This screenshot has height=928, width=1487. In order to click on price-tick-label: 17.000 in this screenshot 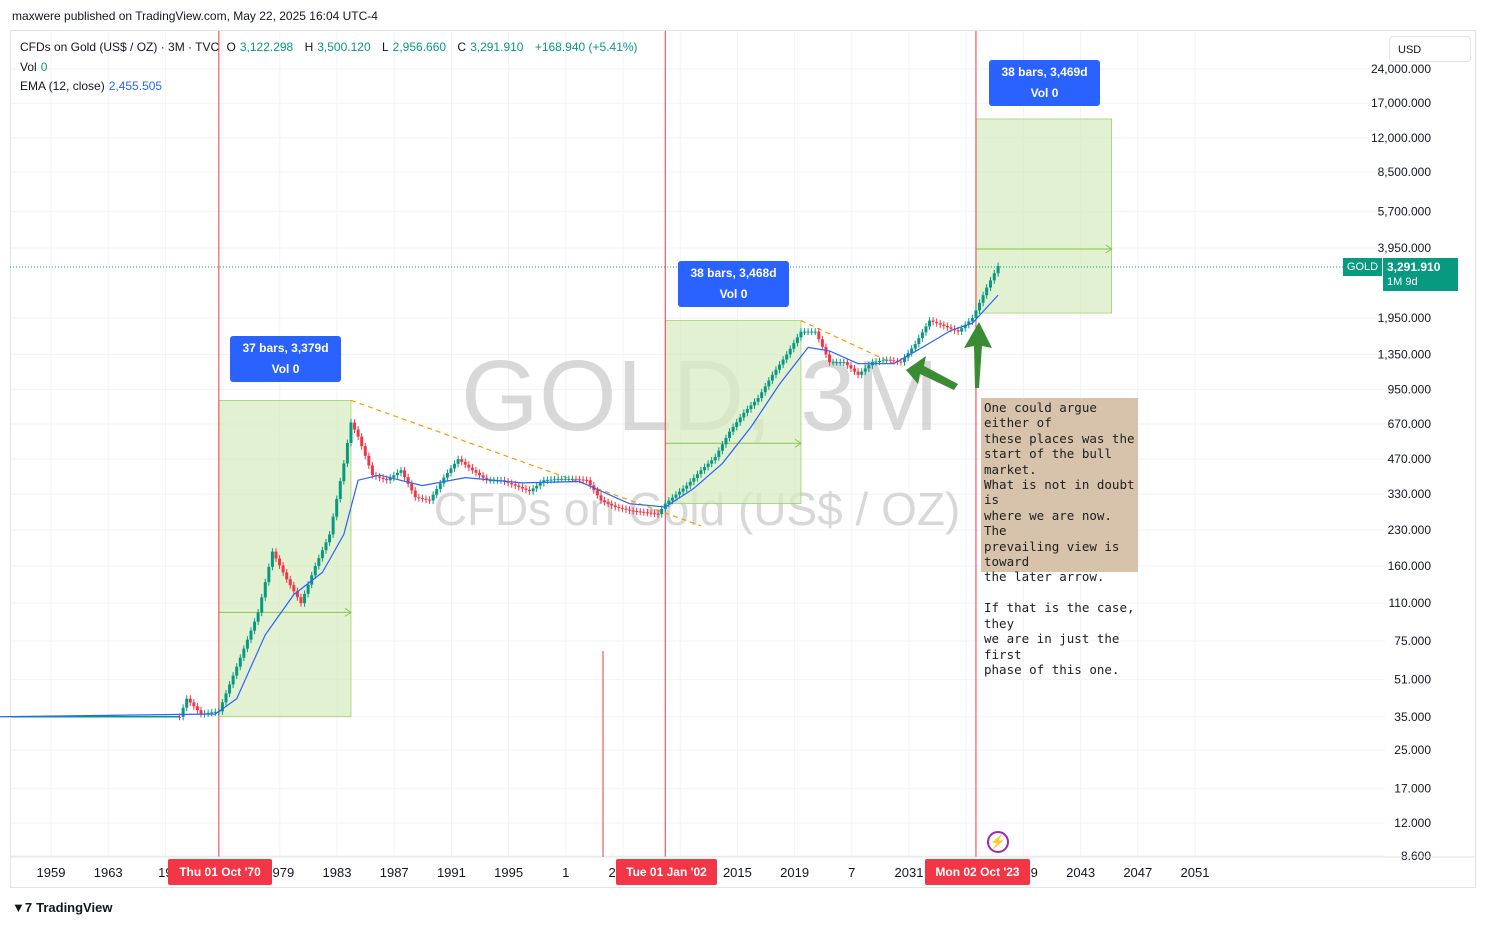, I will do `click(1412, 788)`.